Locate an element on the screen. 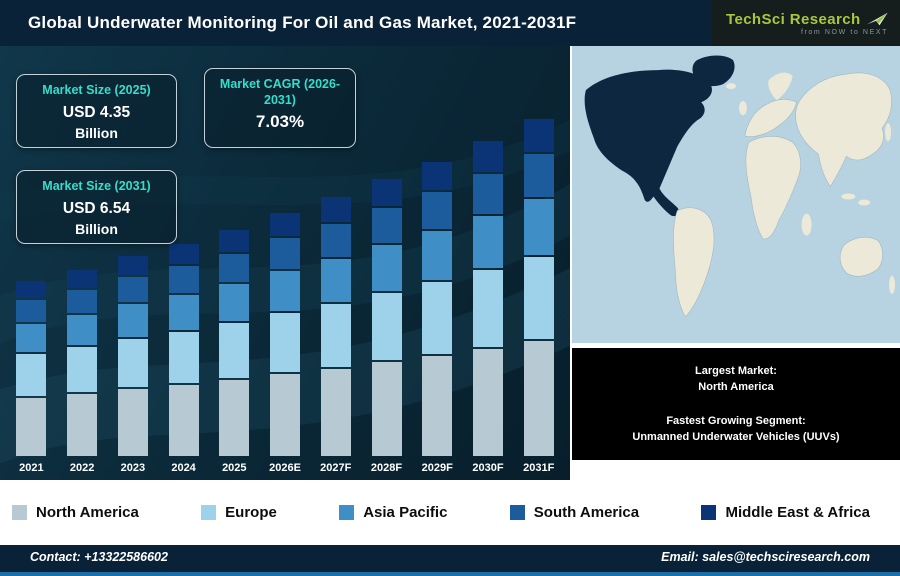  stat-value: USD 4.35 is located at coordinates (96, 112).